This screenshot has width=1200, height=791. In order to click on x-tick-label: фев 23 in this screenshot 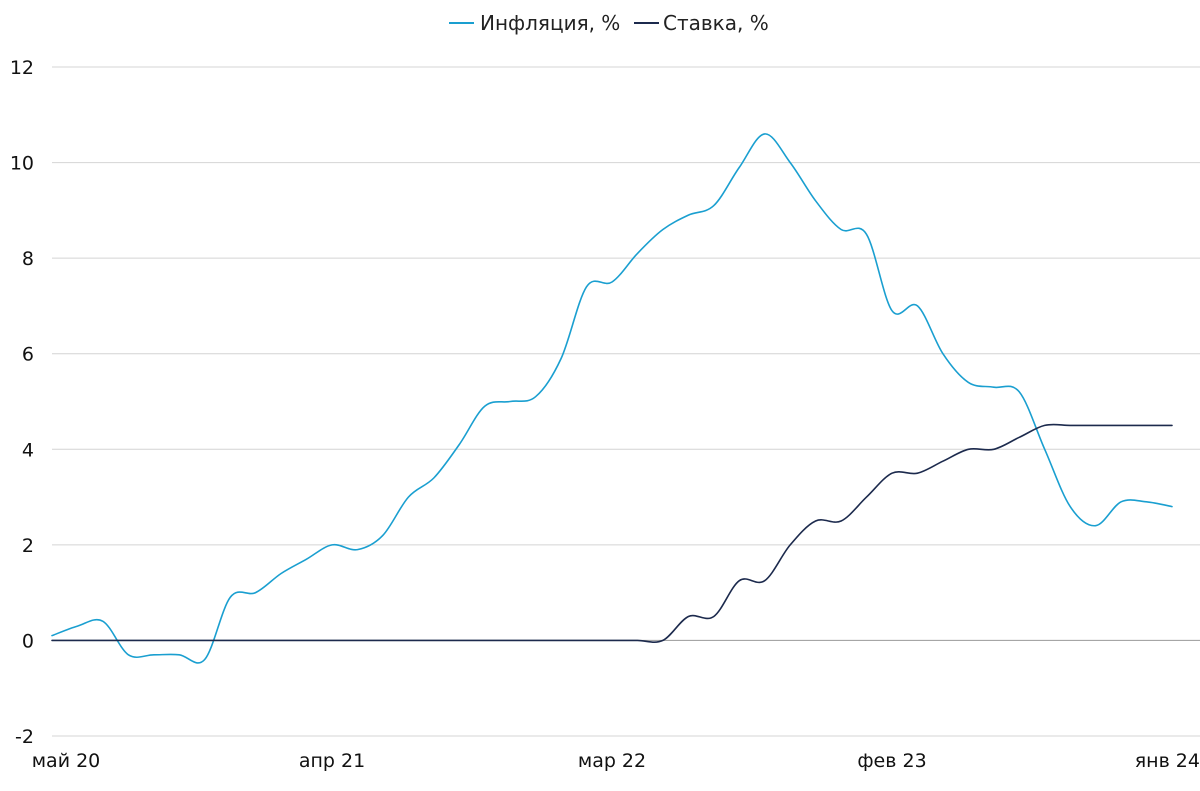, I will do `click(891, 761)`.